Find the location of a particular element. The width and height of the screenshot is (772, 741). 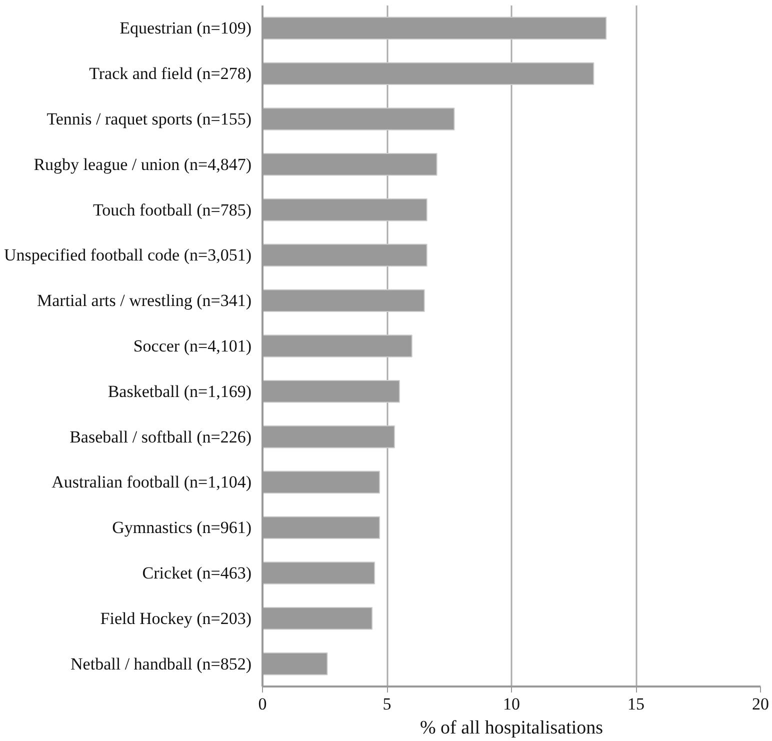

y-tick-label: Cricket (n=463) is located at coordinates (197, 573).